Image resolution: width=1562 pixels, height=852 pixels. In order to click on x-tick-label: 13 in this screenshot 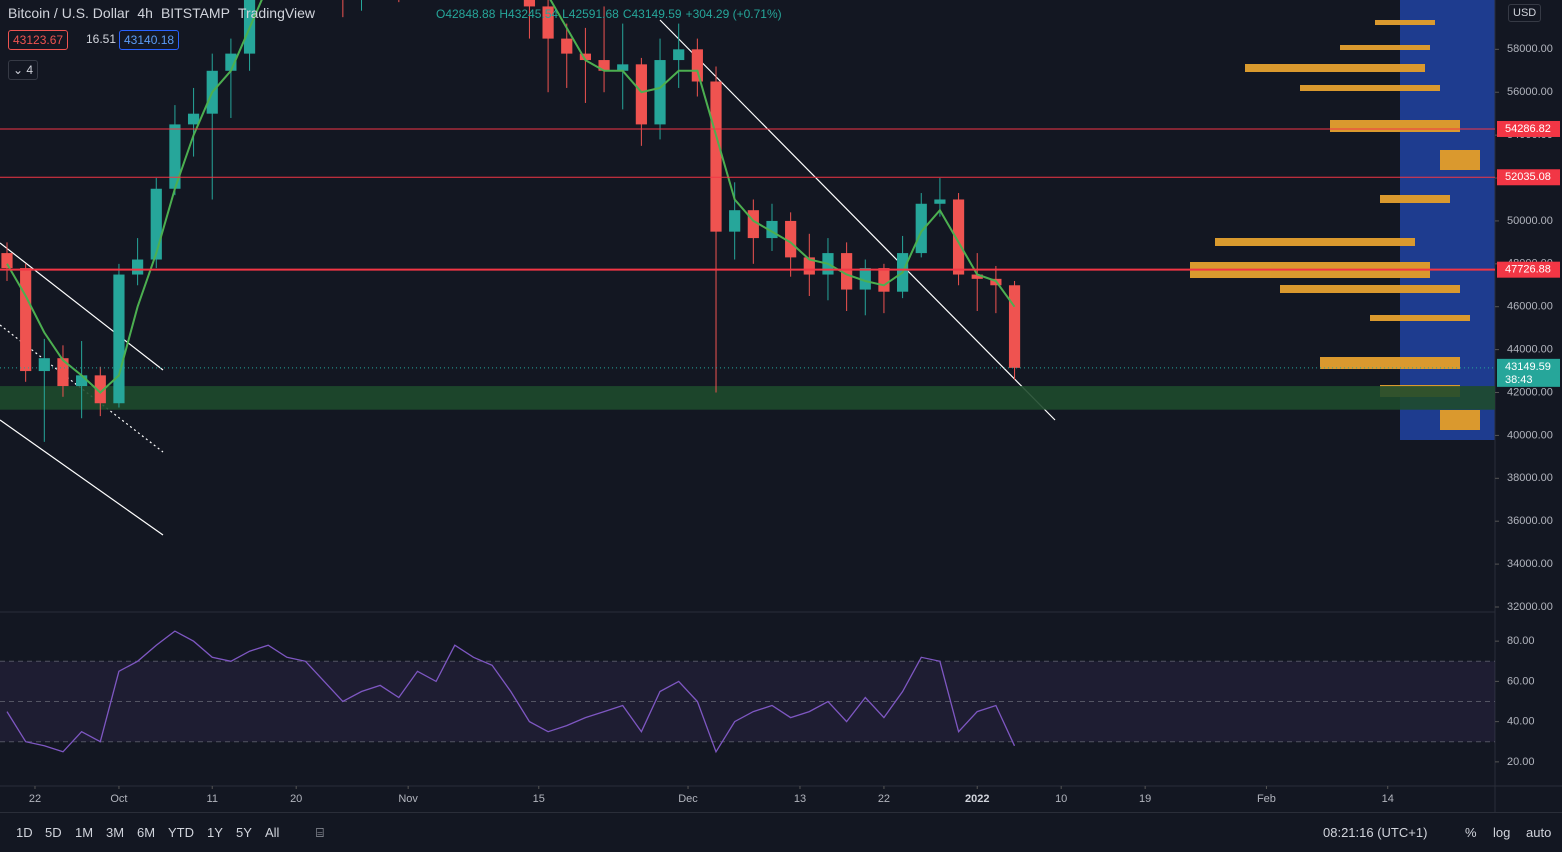, I will do `click(800, 799)`.